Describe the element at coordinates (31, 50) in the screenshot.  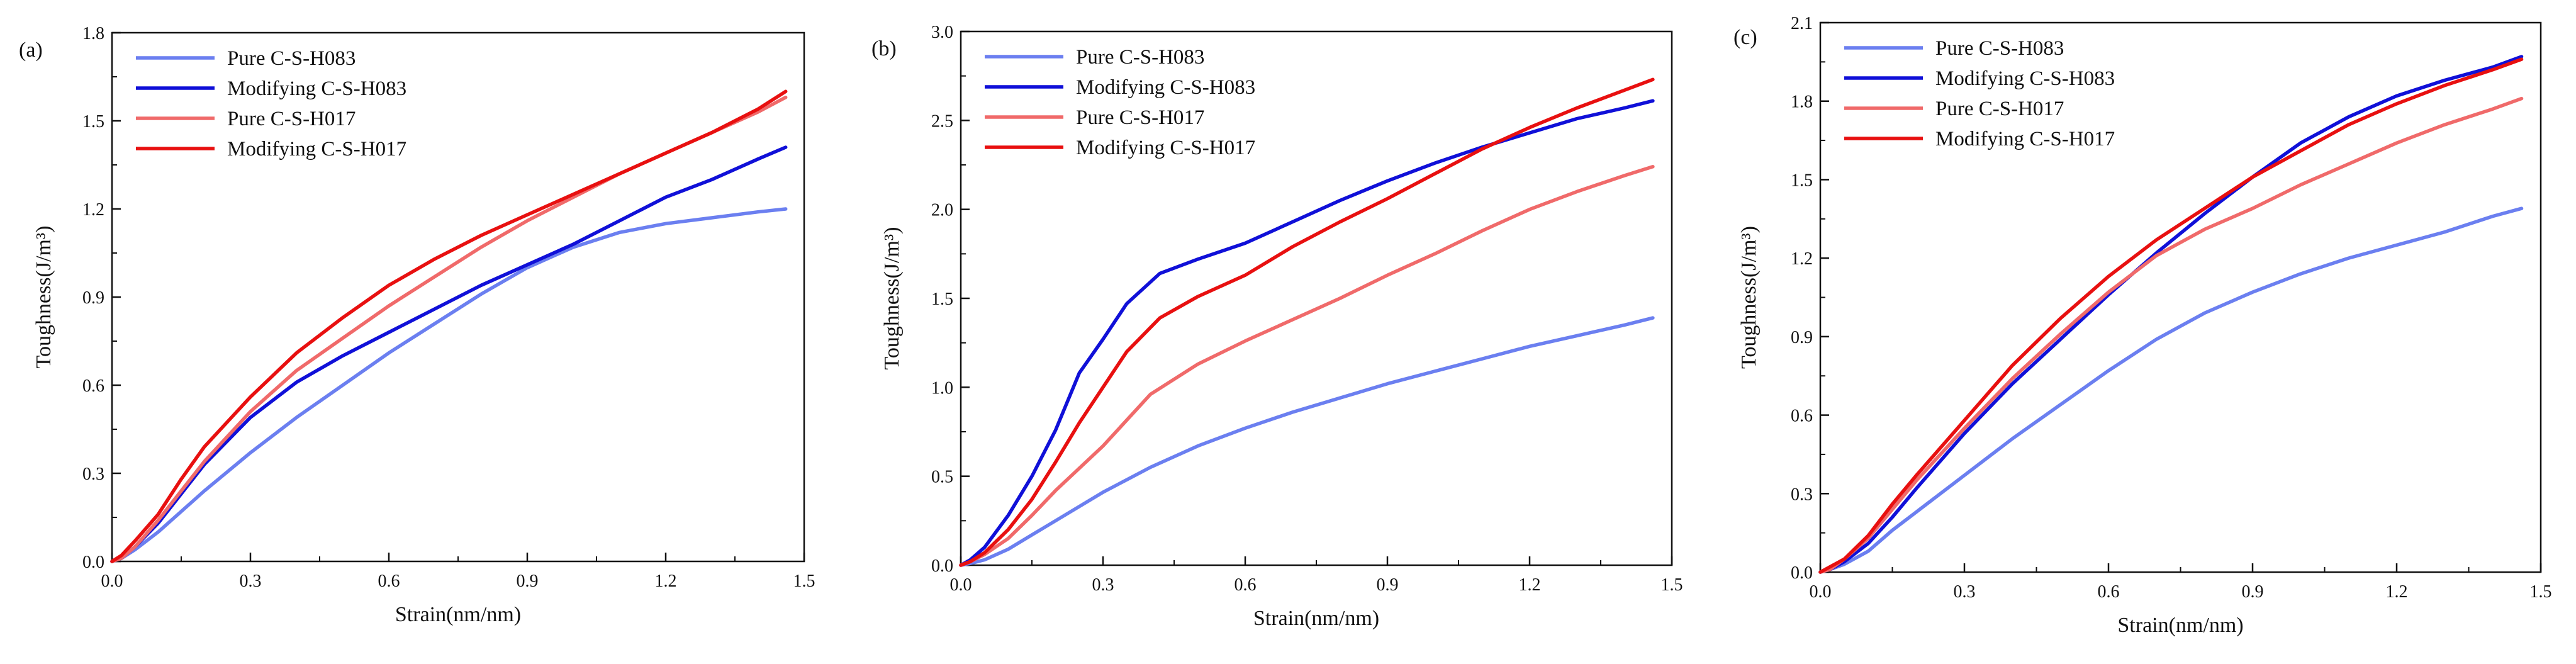
I see `panel-label: (a)` at that location.